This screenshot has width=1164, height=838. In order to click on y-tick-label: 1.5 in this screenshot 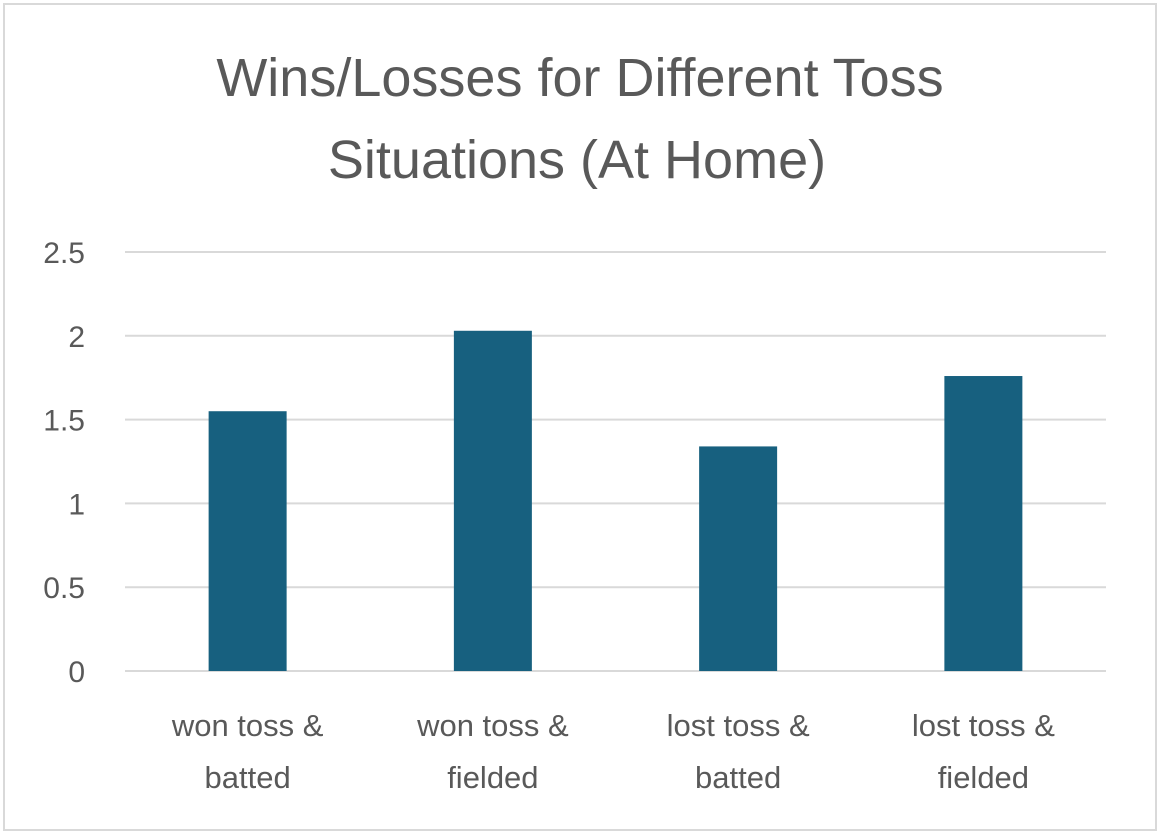, I will do `click(64, 421)`.